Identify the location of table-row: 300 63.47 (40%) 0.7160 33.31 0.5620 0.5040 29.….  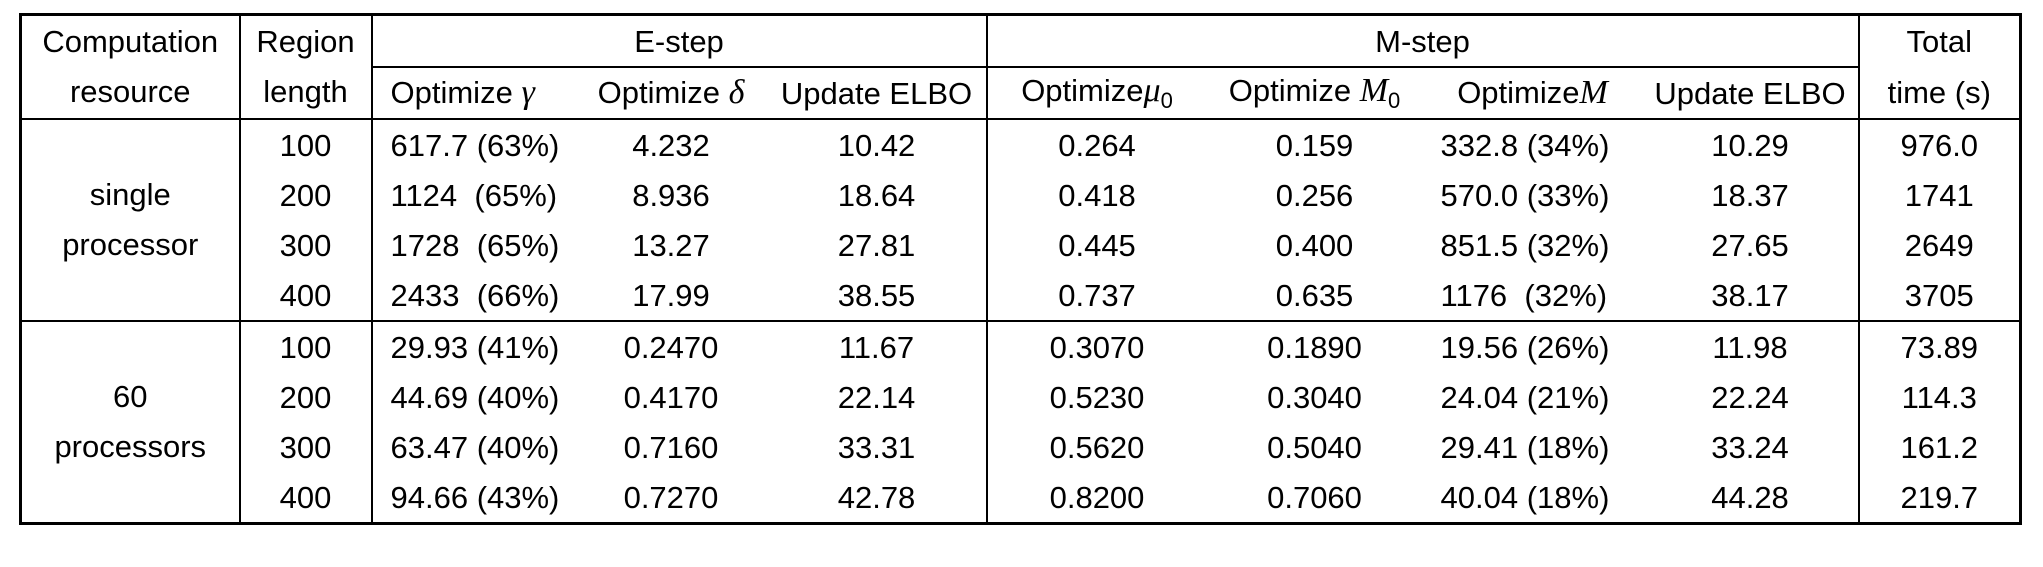
(1021, 447).